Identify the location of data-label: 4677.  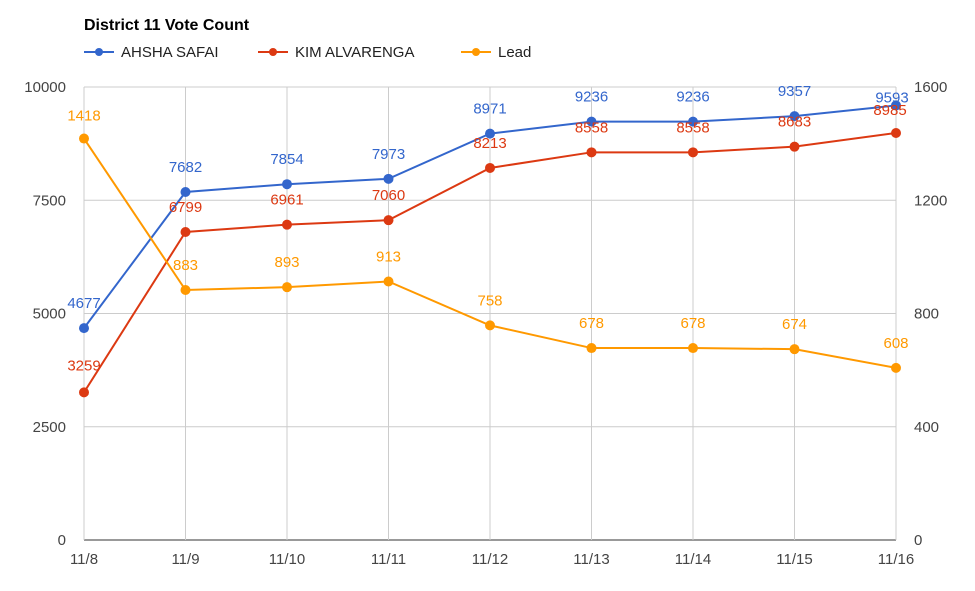
(83, 303).